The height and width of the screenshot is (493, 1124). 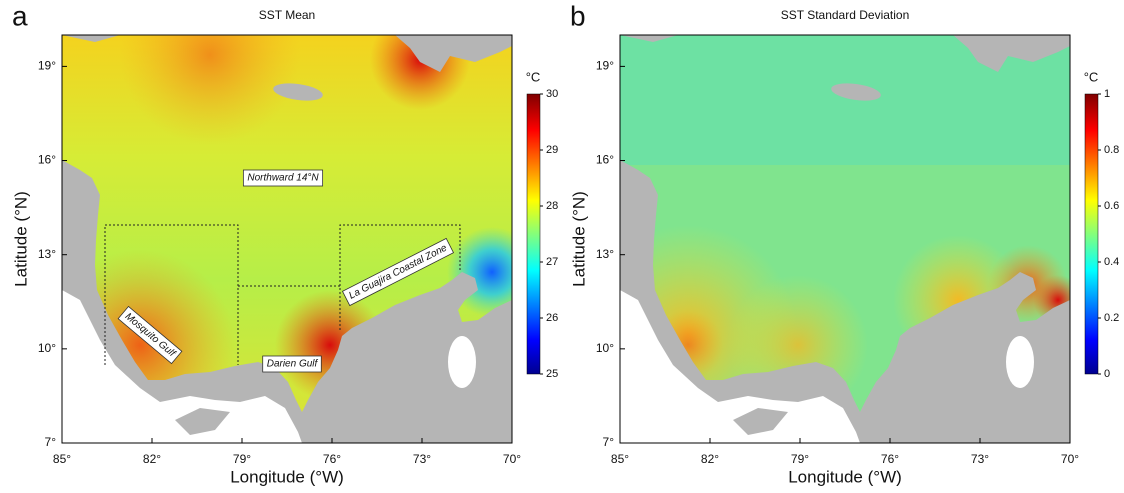 I want to click on colorbar-tick-label: 0, so click(x=1107, y=374).